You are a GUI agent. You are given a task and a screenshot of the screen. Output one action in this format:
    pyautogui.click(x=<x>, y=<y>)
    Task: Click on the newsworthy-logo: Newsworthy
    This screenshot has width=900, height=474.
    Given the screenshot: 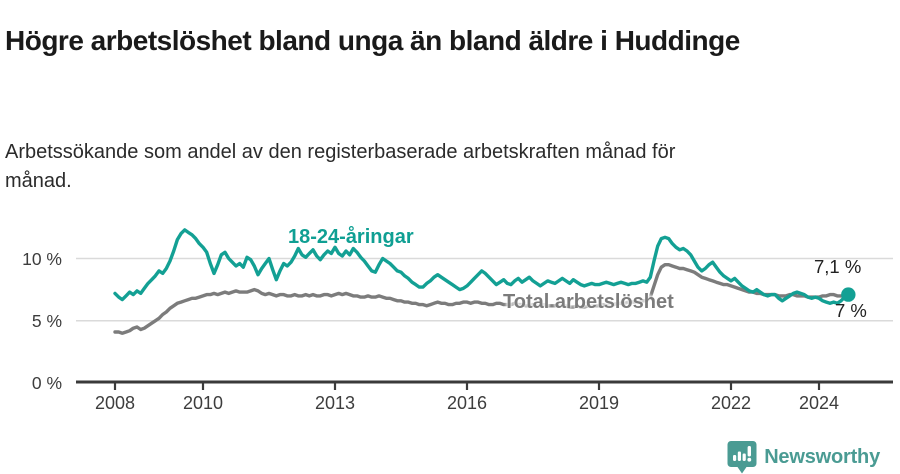 What is the action you would take?
    pyautogui.click(x=803, y=457)
    